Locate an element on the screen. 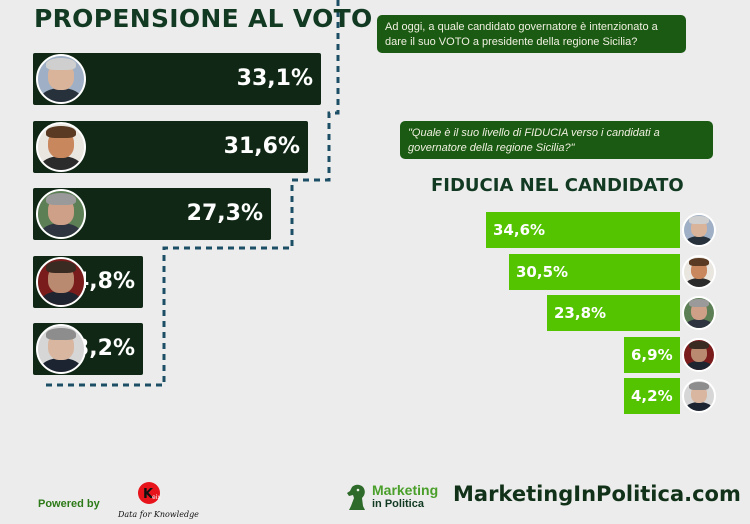 The height and width of the screenshot is (524, 750). mip-brand-sub: in Politica is located at coordinates (398, 504).